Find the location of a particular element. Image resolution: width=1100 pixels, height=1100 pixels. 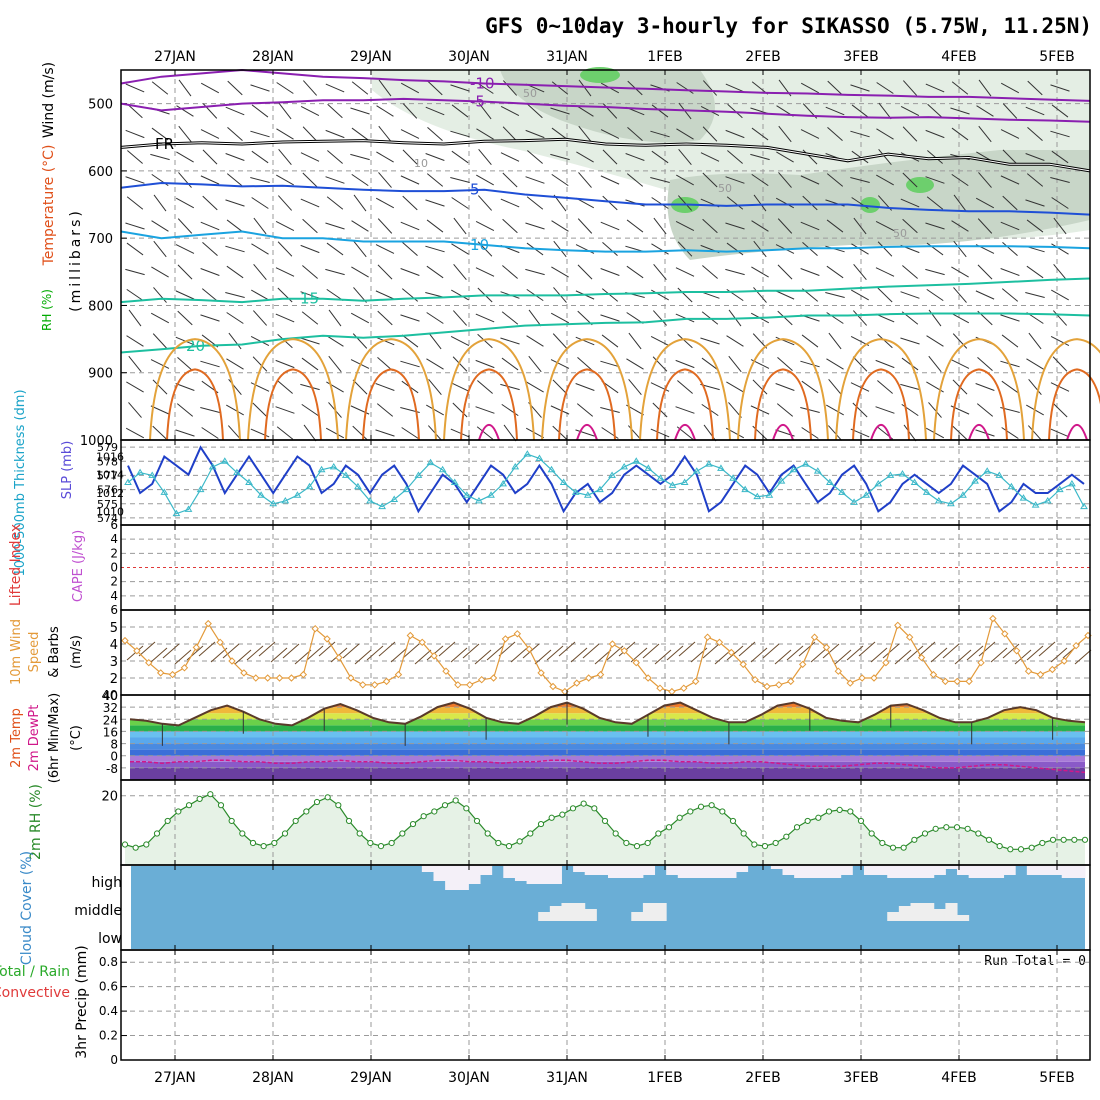

precip-convective-label: Convective is located at coordinates (35, 993).